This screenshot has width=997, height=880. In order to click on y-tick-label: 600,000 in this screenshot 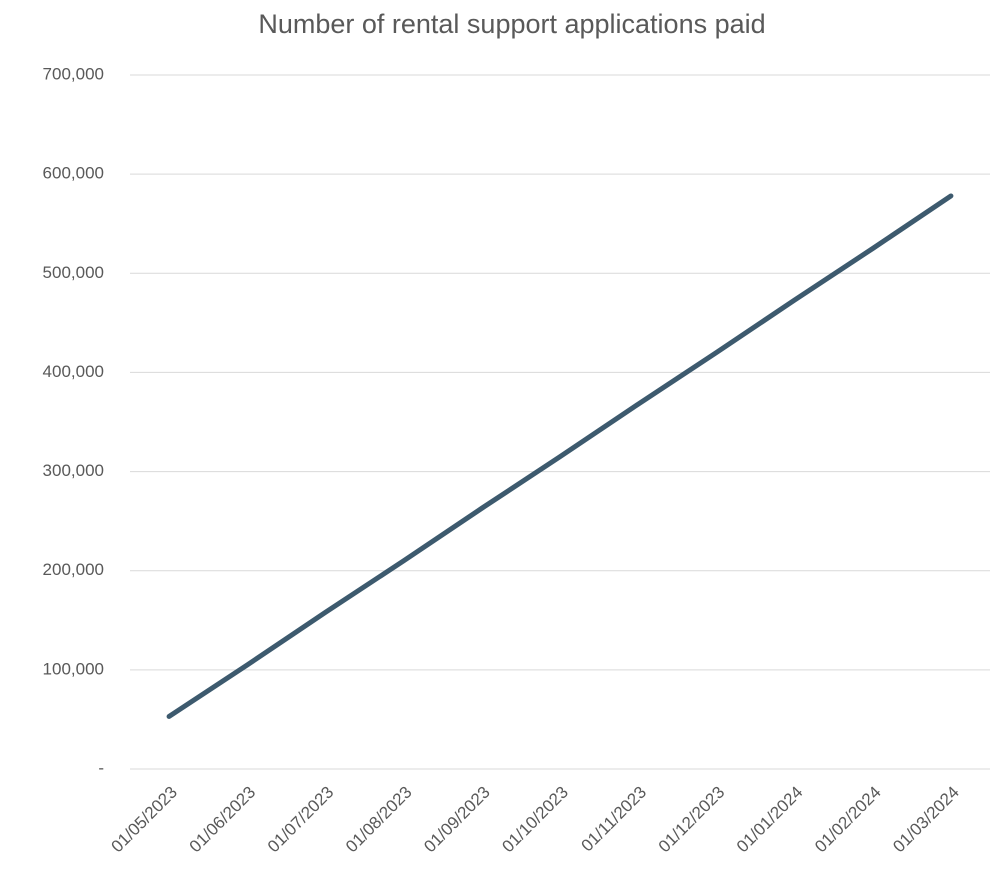, I will do `click(73, 173)`.